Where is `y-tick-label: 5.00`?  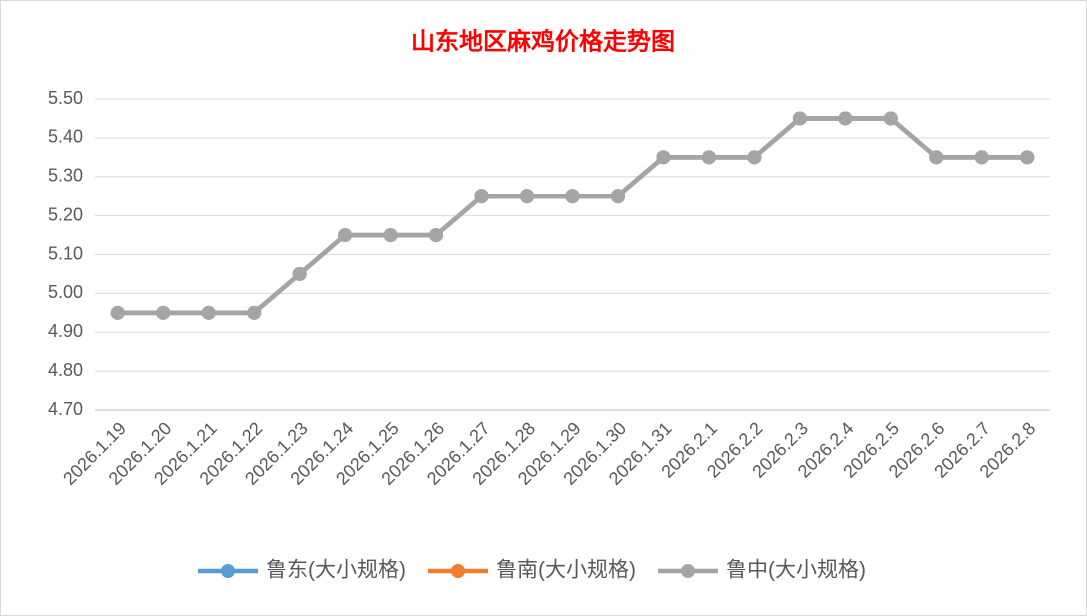
y-tick-label: 5.00 is located at coordinates (65, 292).